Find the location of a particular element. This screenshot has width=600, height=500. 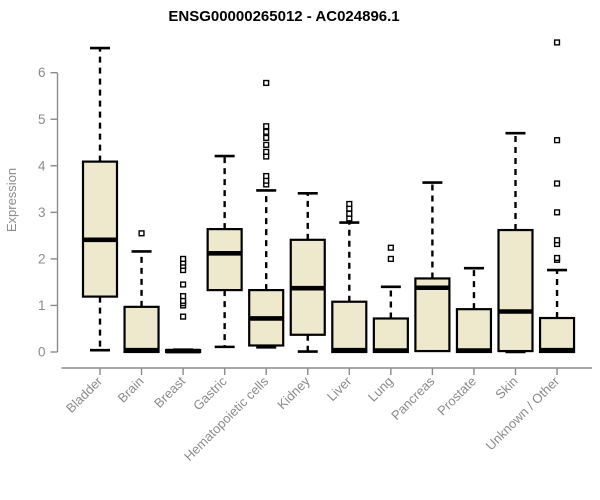

box-gastric is located at coordinates (224, 251).